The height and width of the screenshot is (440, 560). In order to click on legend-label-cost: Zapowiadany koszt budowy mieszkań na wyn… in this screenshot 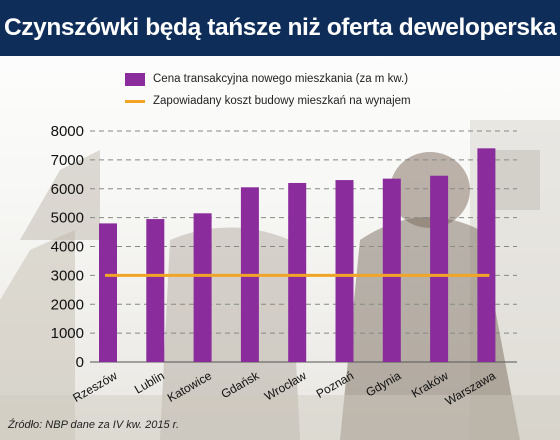, I will do `click(282, 101)`.